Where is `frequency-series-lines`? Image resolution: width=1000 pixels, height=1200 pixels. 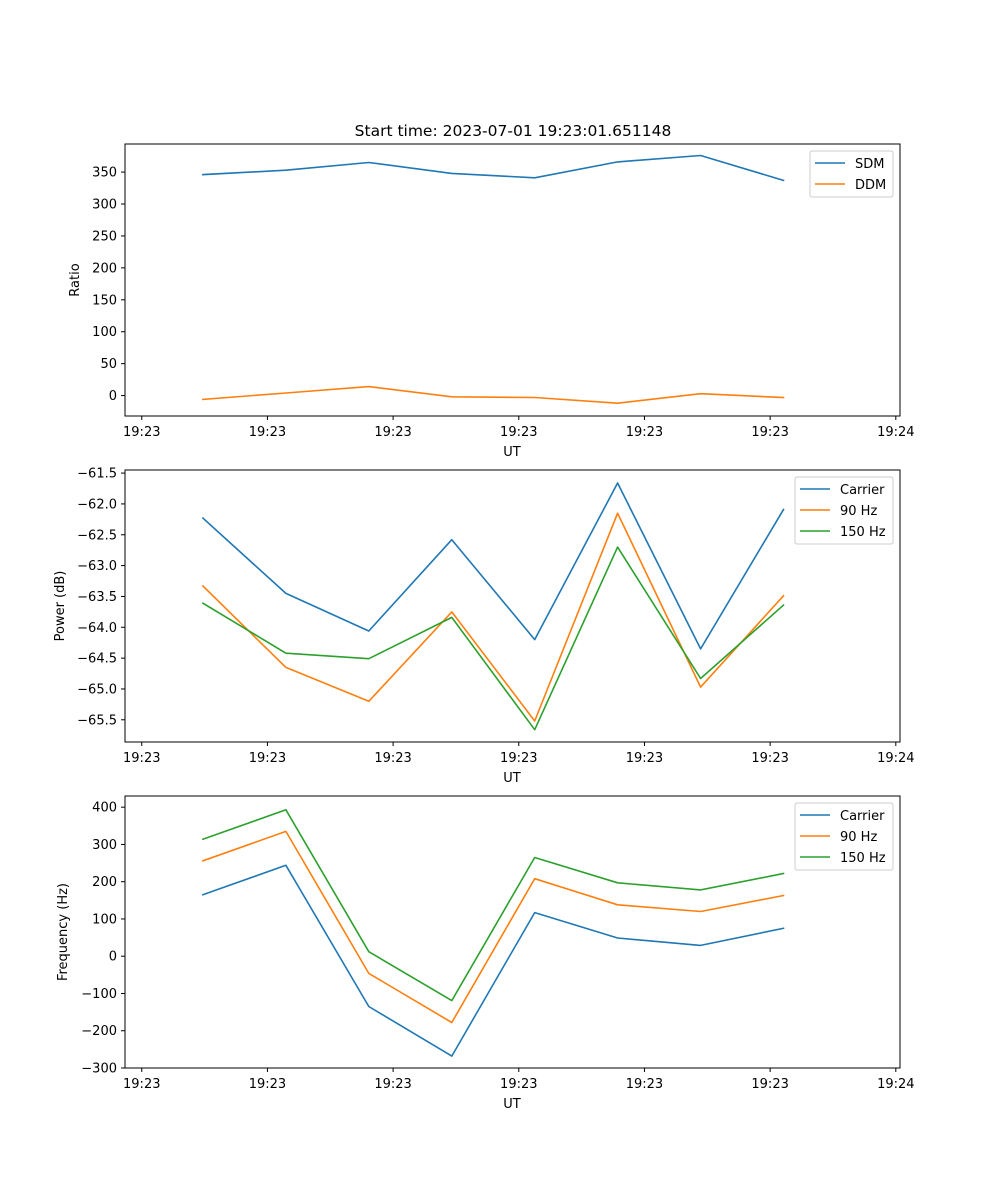
frequency-series-lines is located at coordinates (493, 932).